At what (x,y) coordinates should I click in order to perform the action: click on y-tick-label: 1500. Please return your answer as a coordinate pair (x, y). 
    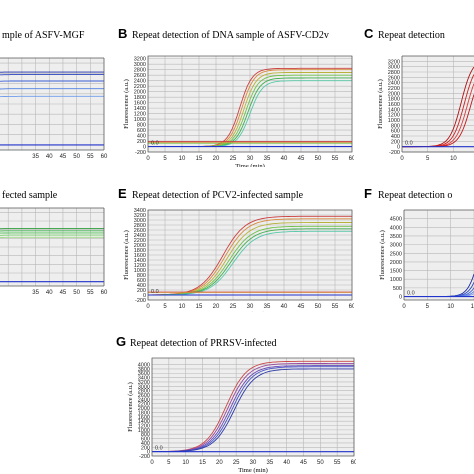
    Looking at the image, I should click on (396, 272).